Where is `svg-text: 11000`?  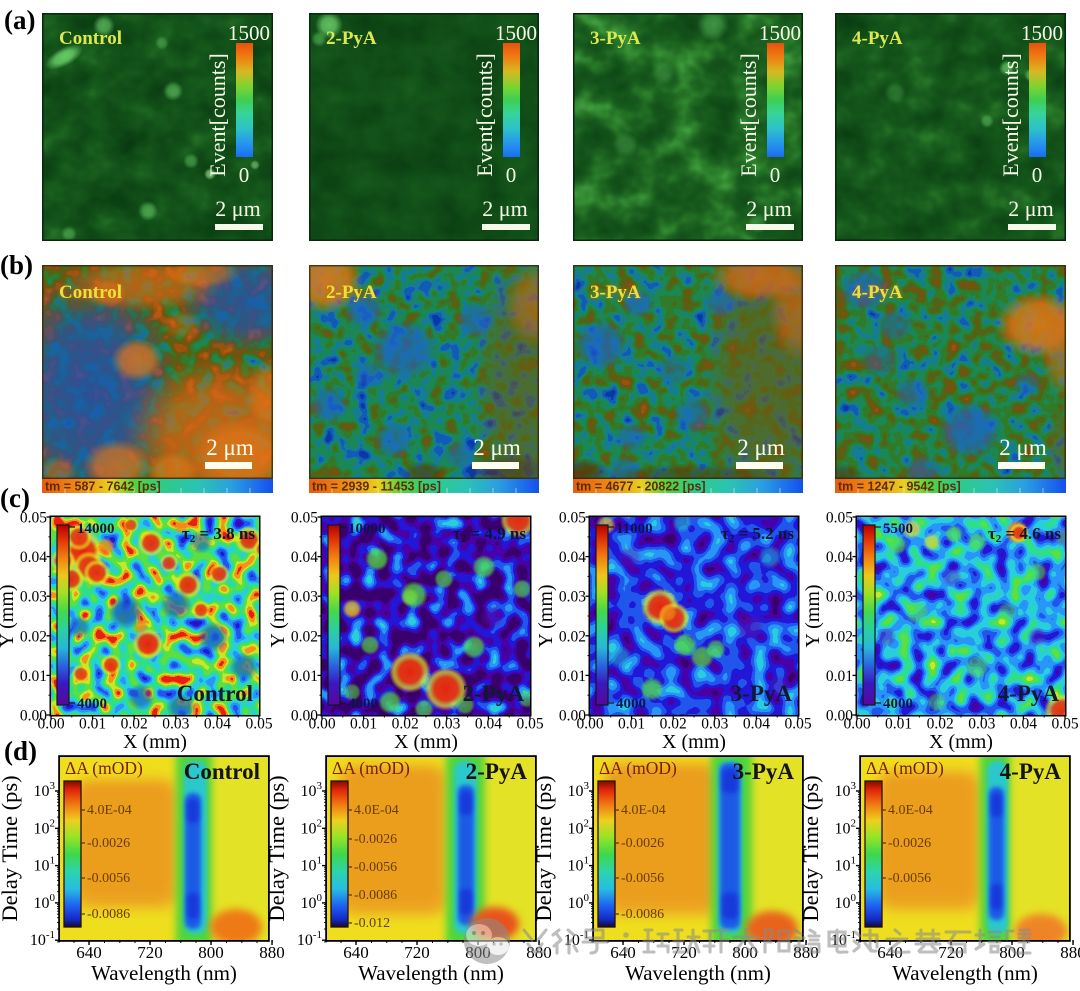 svg-text: 11000 is located at coordinates (634, 529).